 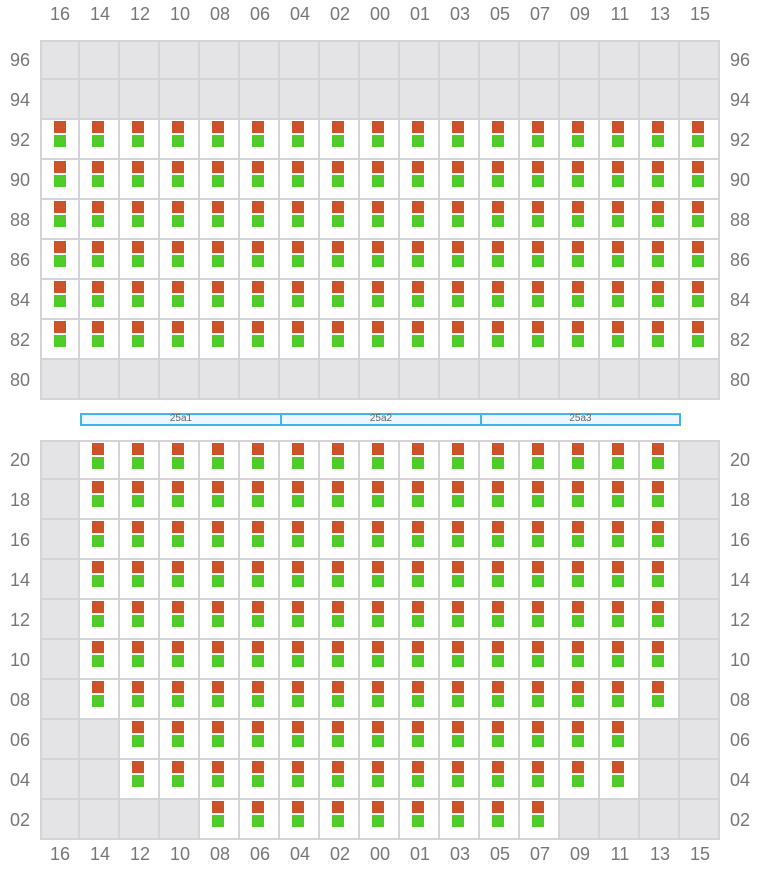 What do you see at coordinates (580, 419) in the screenshot?
I see `zone-label: 25a3` at bounding box center [580, 419].